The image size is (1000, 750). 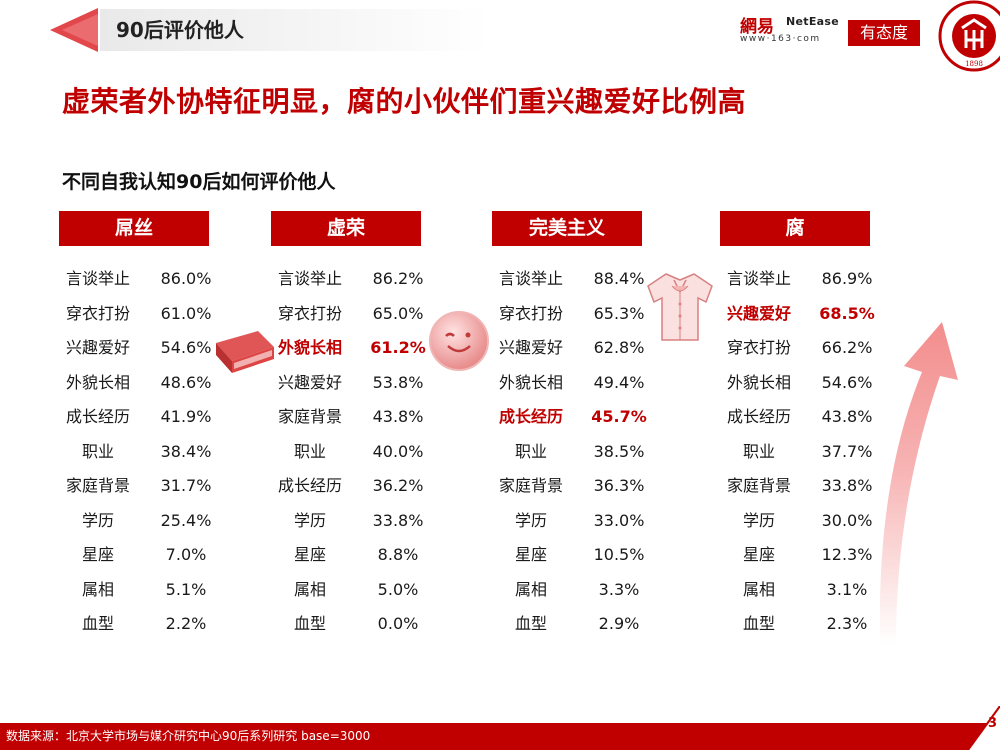 What do you see at coordinates (186, 589) in the screenshot?
I see `row-value: 5.1%` at bounding box center [186, 589].